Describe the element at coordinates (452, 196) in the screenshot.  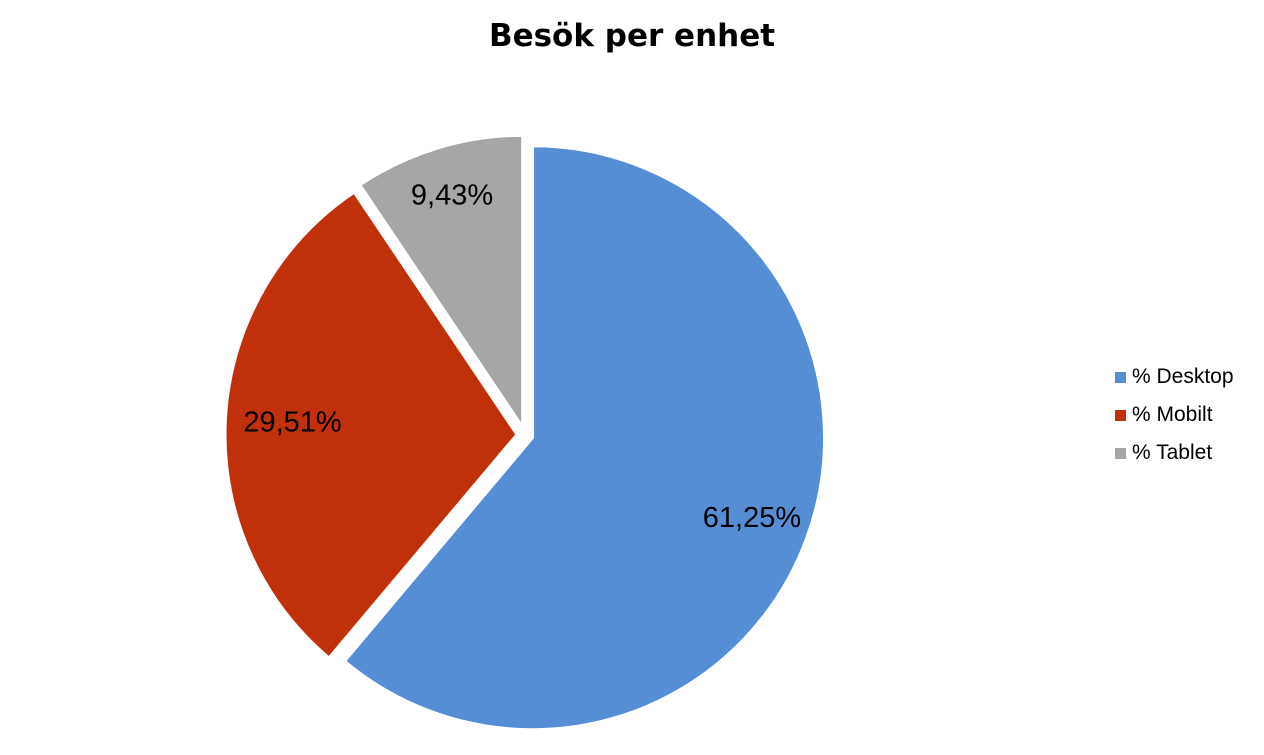
I see `slice-label-tablet: 9,43%` at that location.